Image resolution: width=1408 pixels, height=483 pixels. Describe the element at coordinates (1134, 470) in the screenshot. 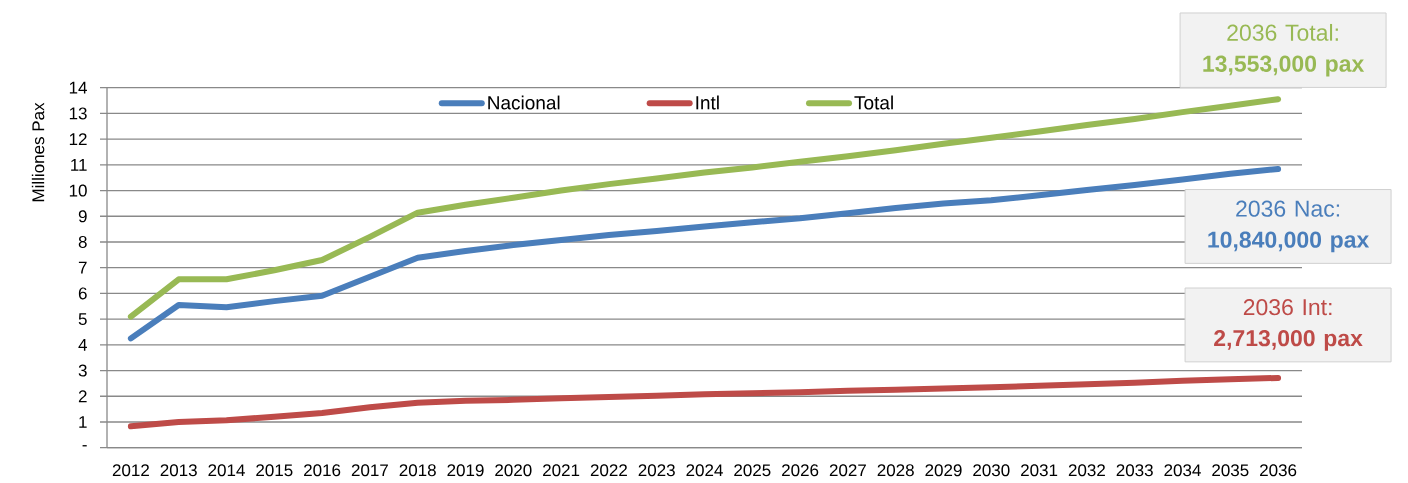

I see `x-tick-label: 2033` at that location.